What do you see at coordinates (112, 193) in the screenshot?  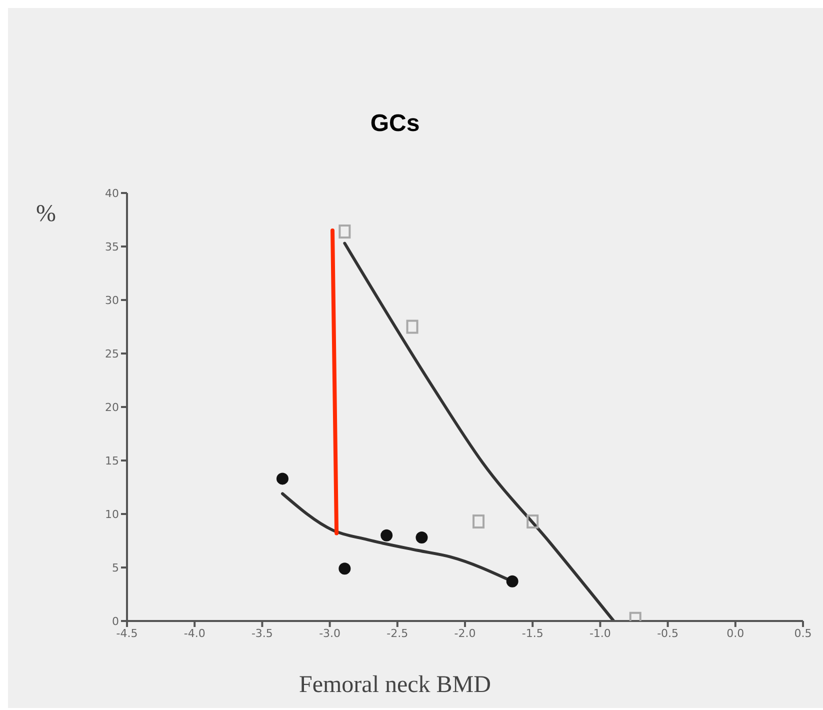 I see `y-tick-label: 40` at bounding box center [112, 193].